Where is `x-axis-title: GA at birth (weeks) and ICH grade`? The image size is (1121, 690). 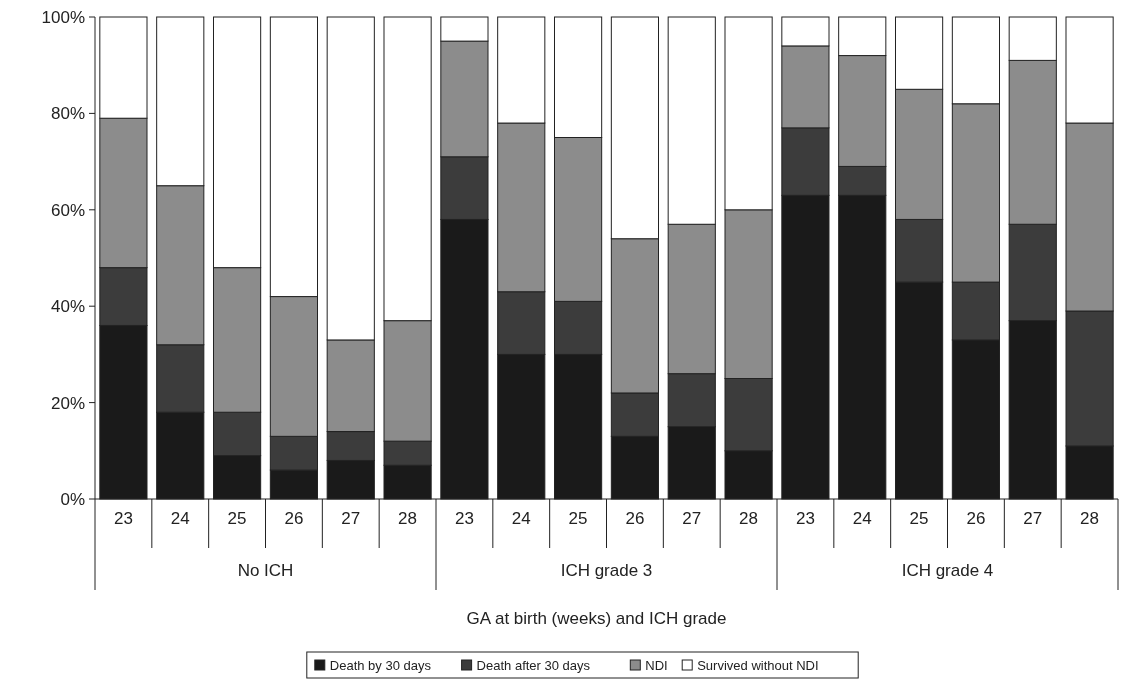 x-axis-title: GA at birth (weeks) and ICH grade is located at coordinates (596, 618).